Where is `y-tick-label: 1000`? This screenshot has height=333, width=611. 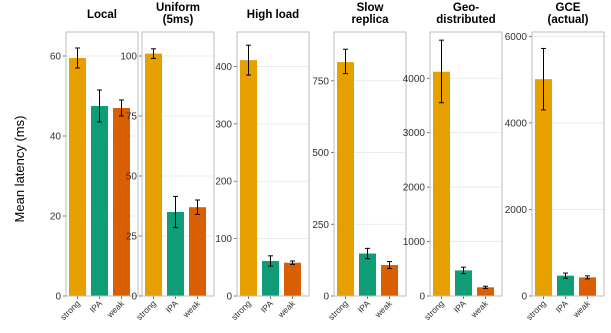 y-tick-label: 1000 is located at coordinates (414, 242).